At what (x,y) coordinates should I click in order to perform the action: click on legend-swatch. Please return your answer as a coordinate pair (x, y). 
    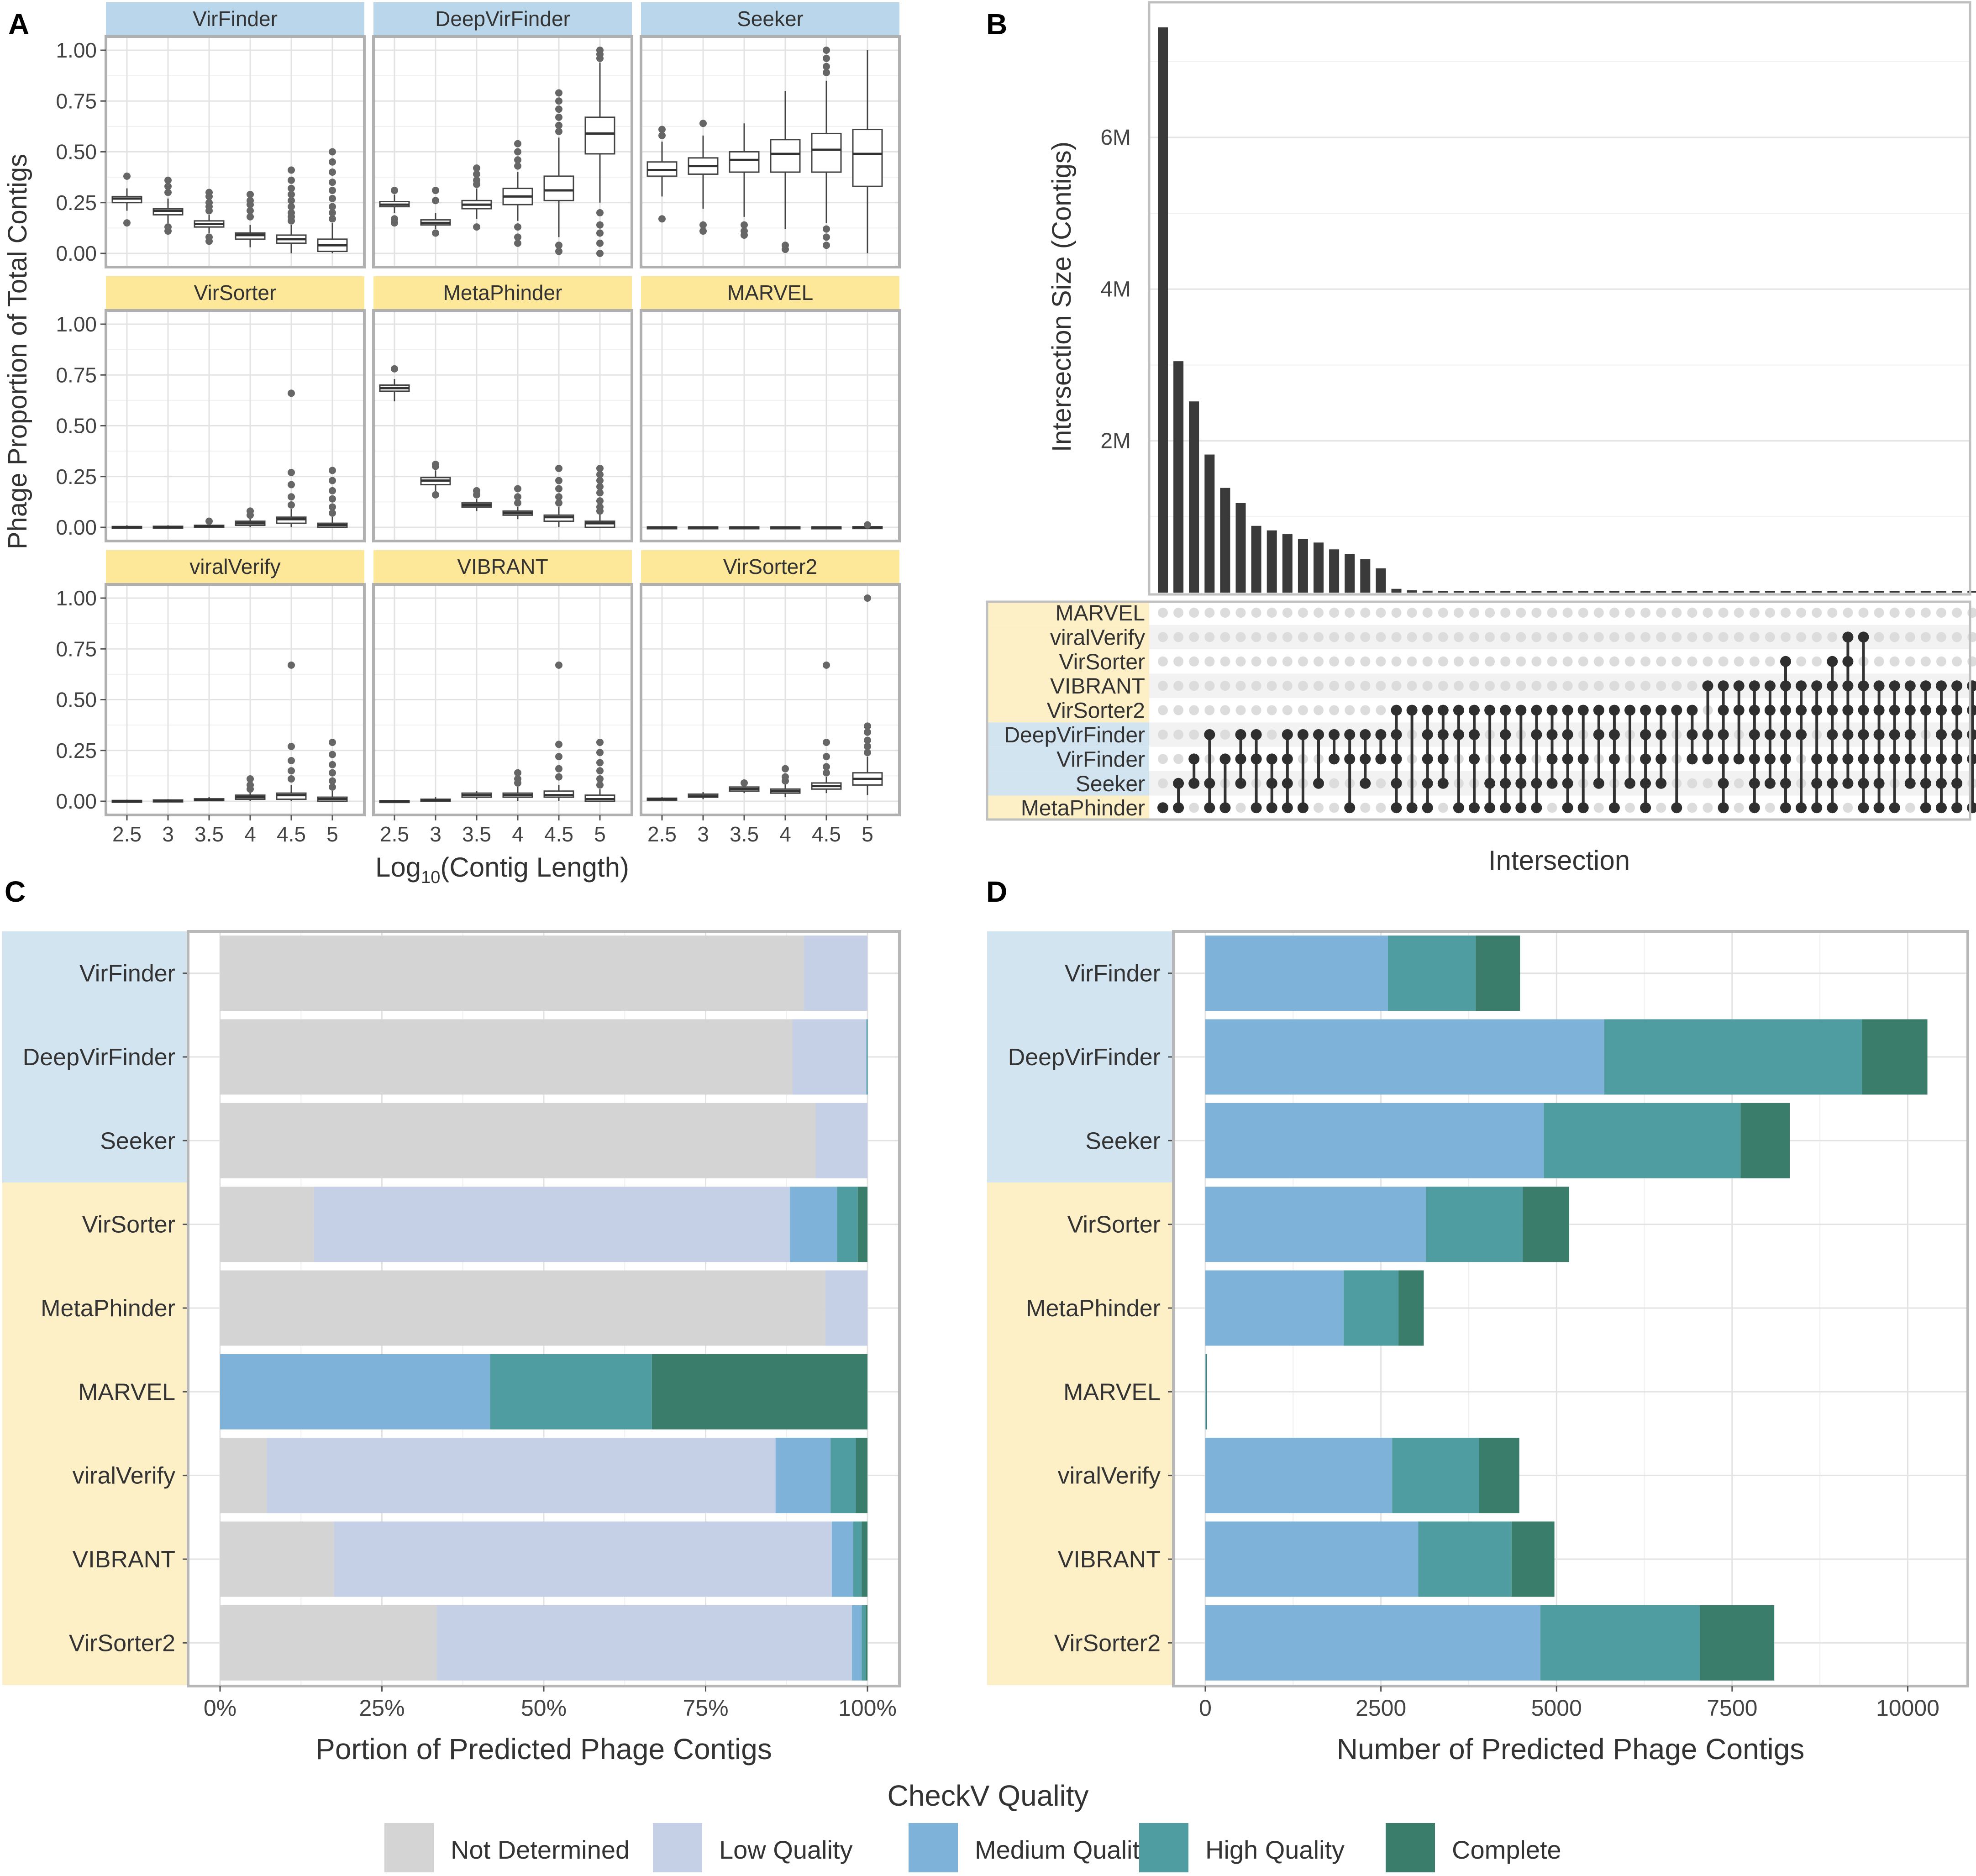
    Looking at the image, I should click on (1410, 1847).